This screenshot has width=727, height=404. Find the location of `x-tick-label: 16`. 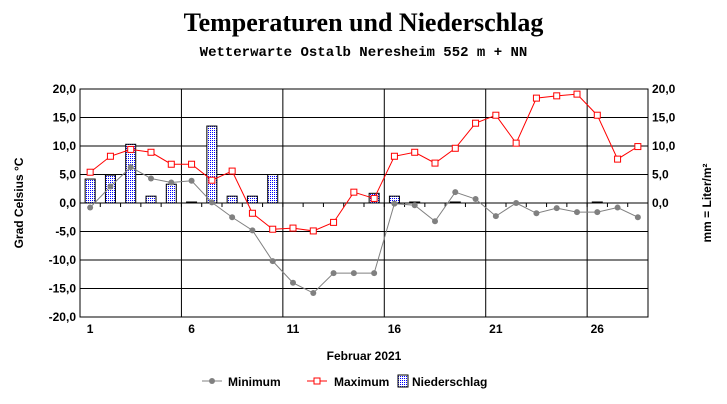

x-tick-label: 16 is located at coordinates (395, 329).